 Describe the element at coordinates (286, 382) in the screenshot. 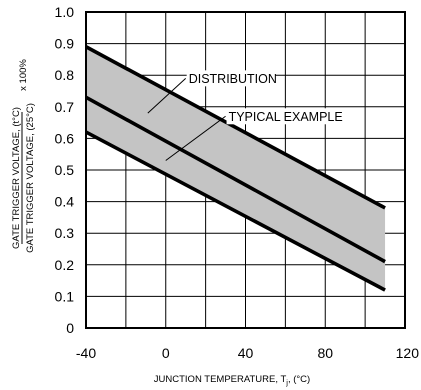

I see `x-axis-title-subscript: j` at that location.